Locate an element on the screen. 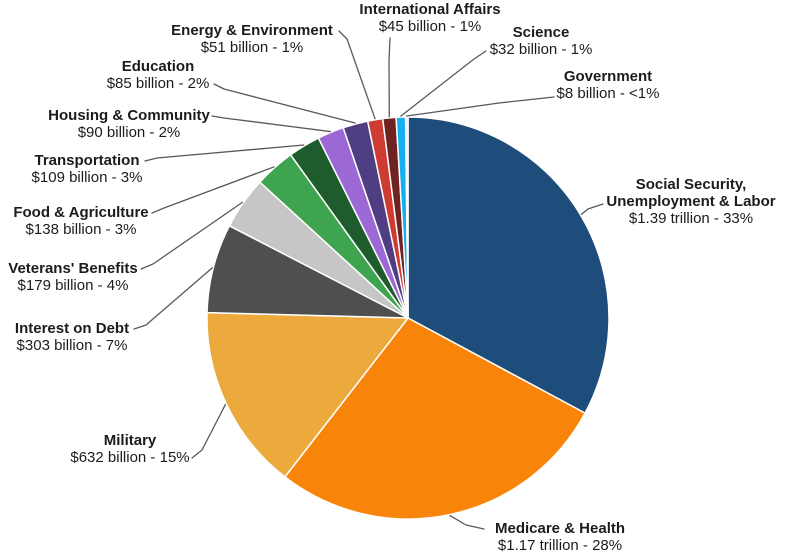 The height and width of the screenshot is (560, 787). label-interest-on-debt: Interest on Debt $303 billion - 7% is located at coordinates (72, 337).